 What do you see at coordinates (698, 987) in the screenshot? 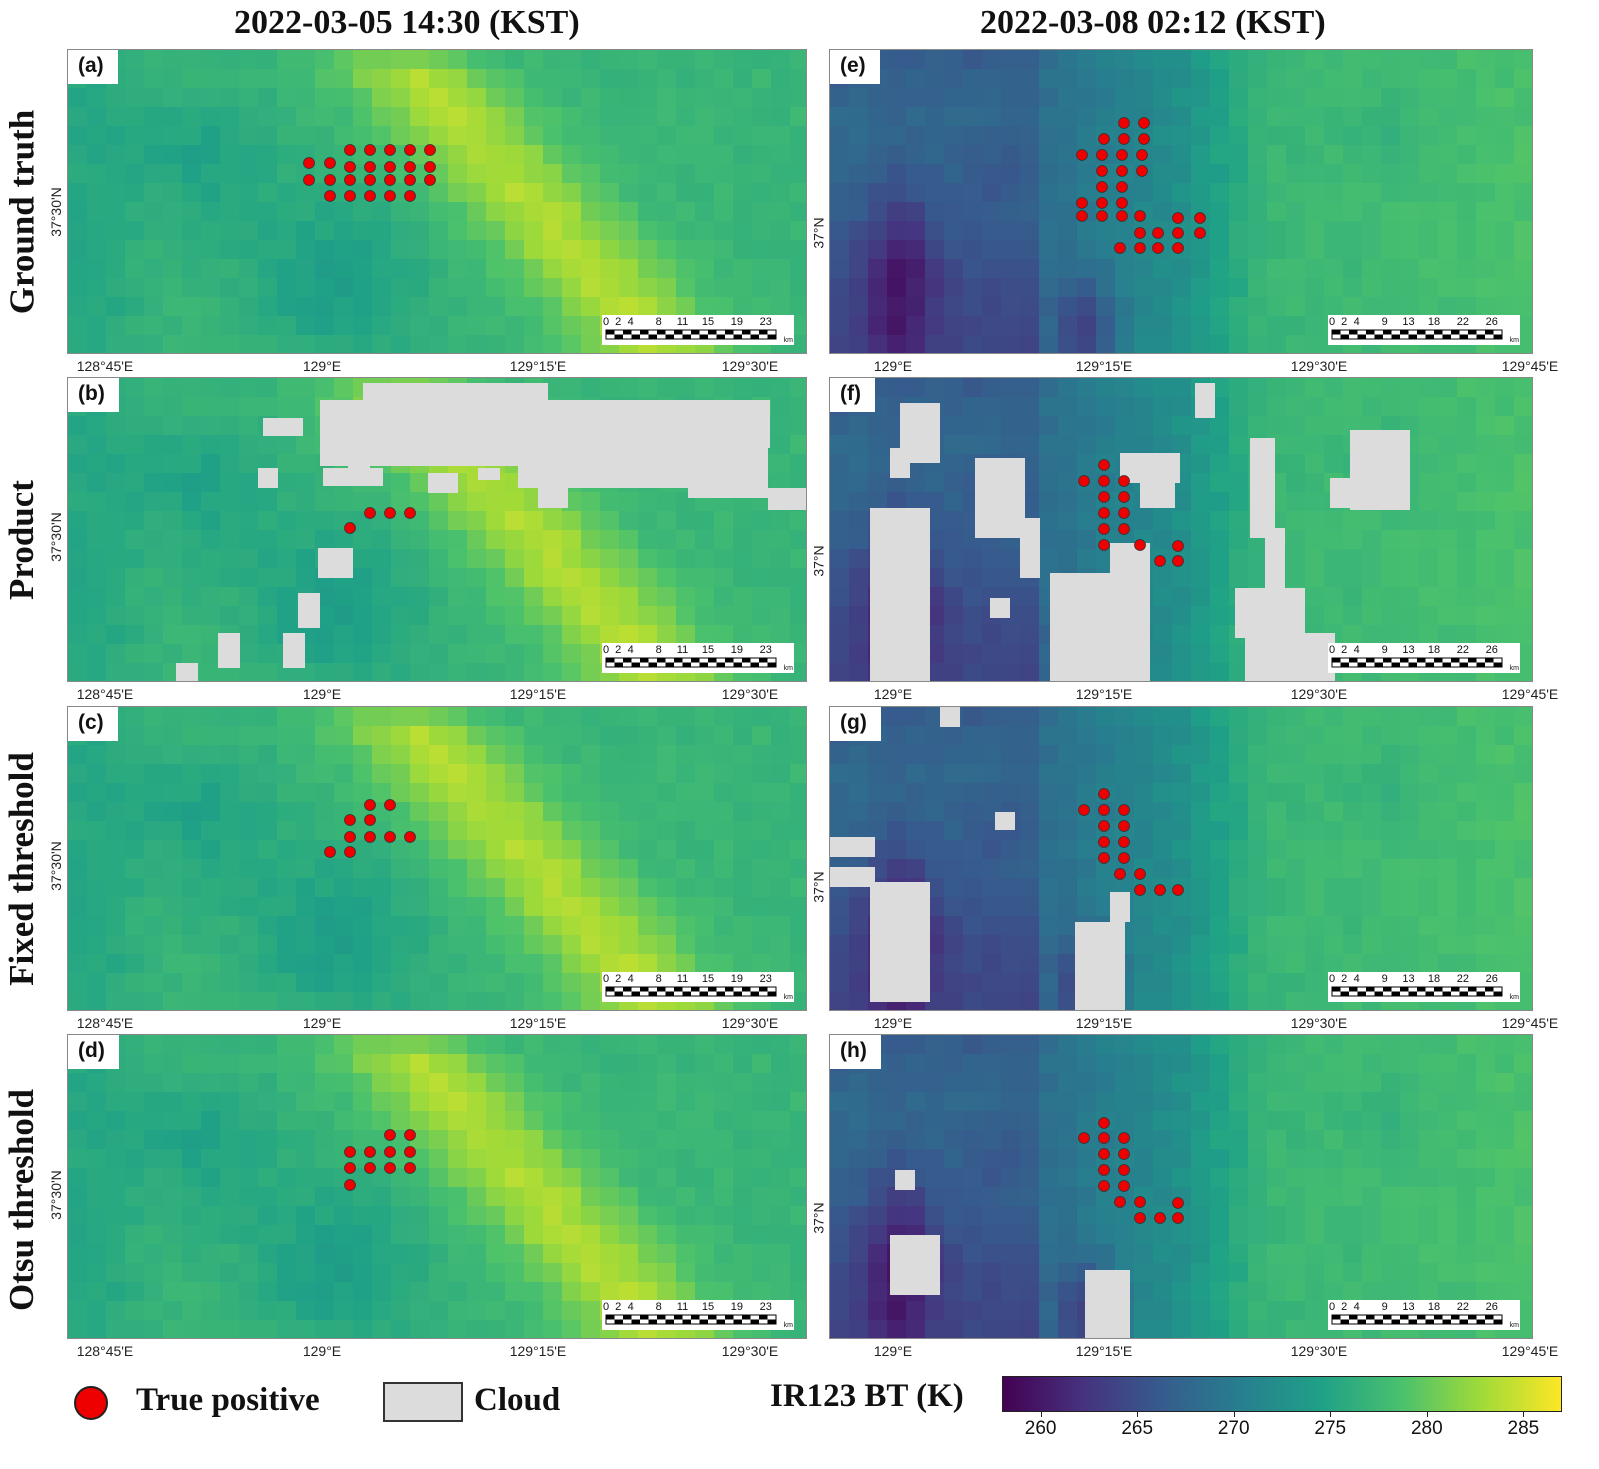
I see `scale-bar: 0 2 4 8 11 15 19 23 km` at bounding box center [698, 987].